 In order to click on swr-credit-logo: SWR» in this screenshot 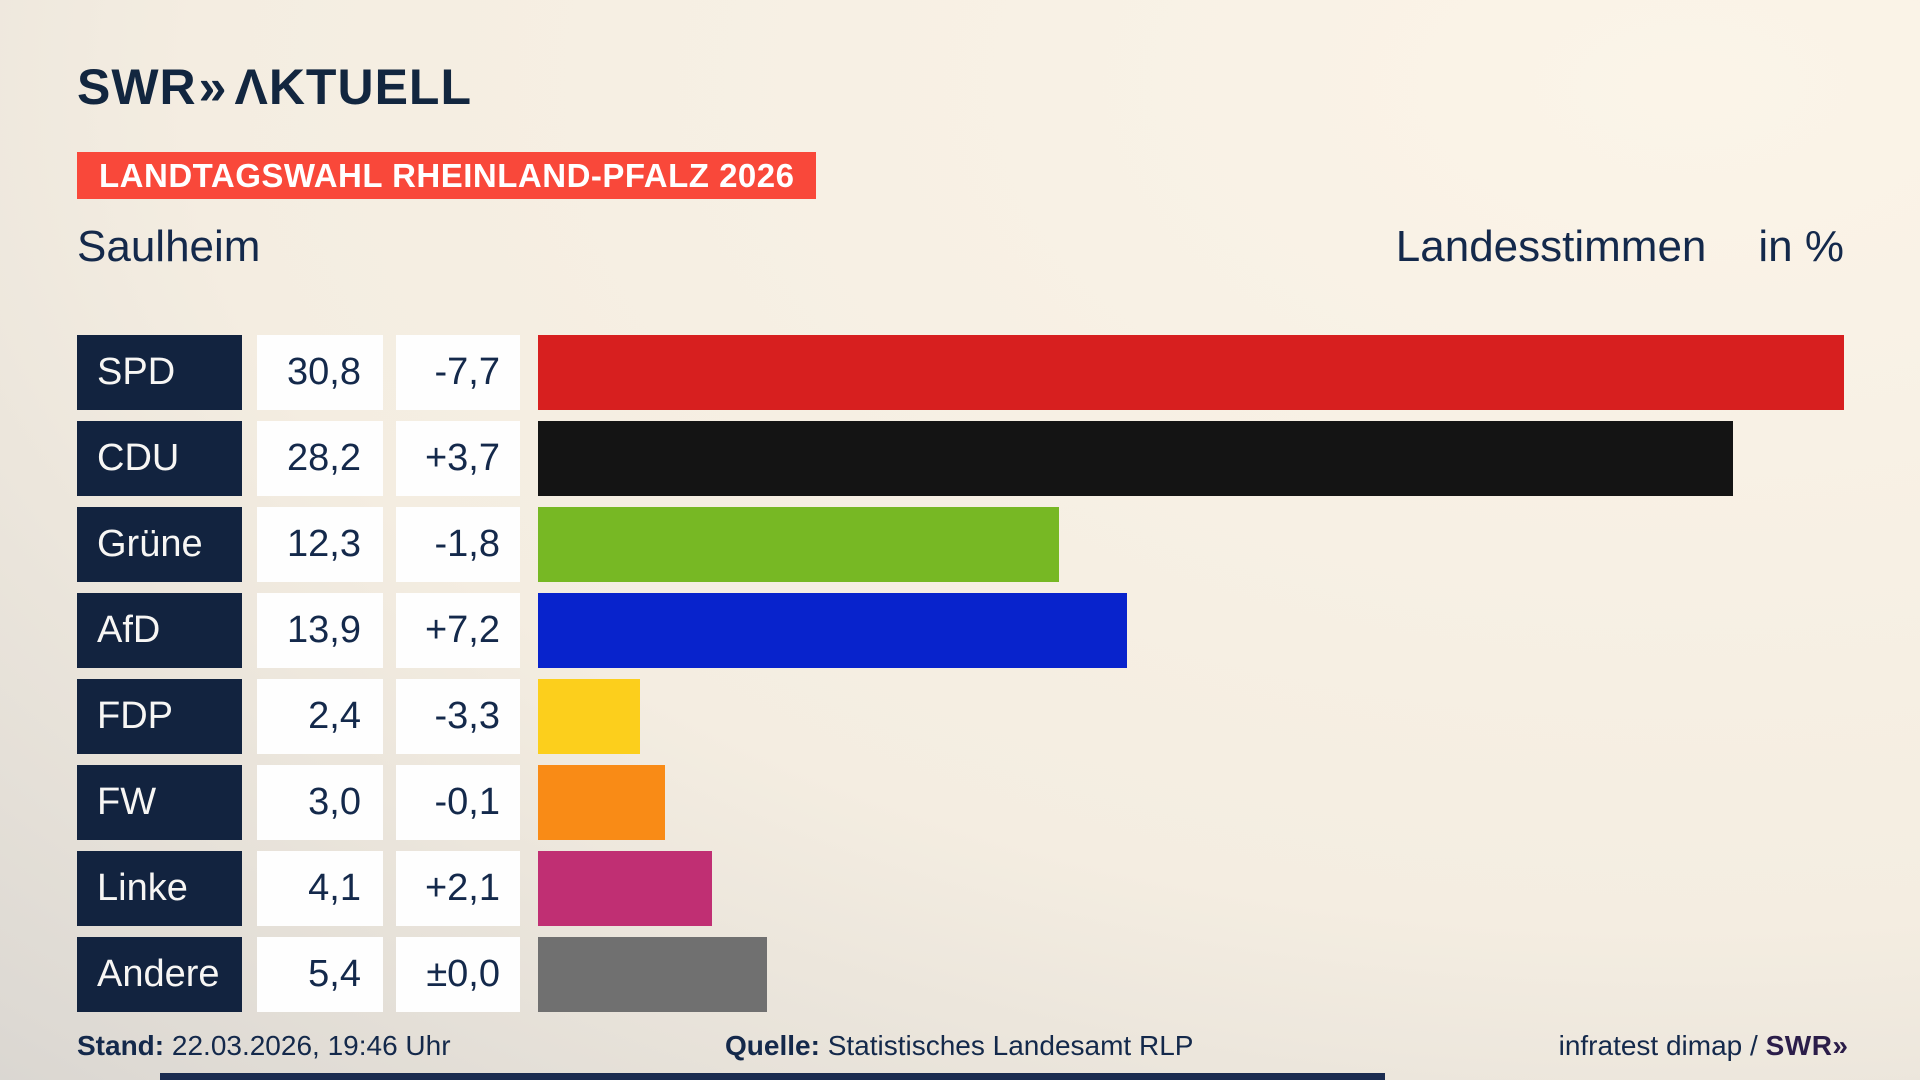, I will do `click(1806, 1045)`.